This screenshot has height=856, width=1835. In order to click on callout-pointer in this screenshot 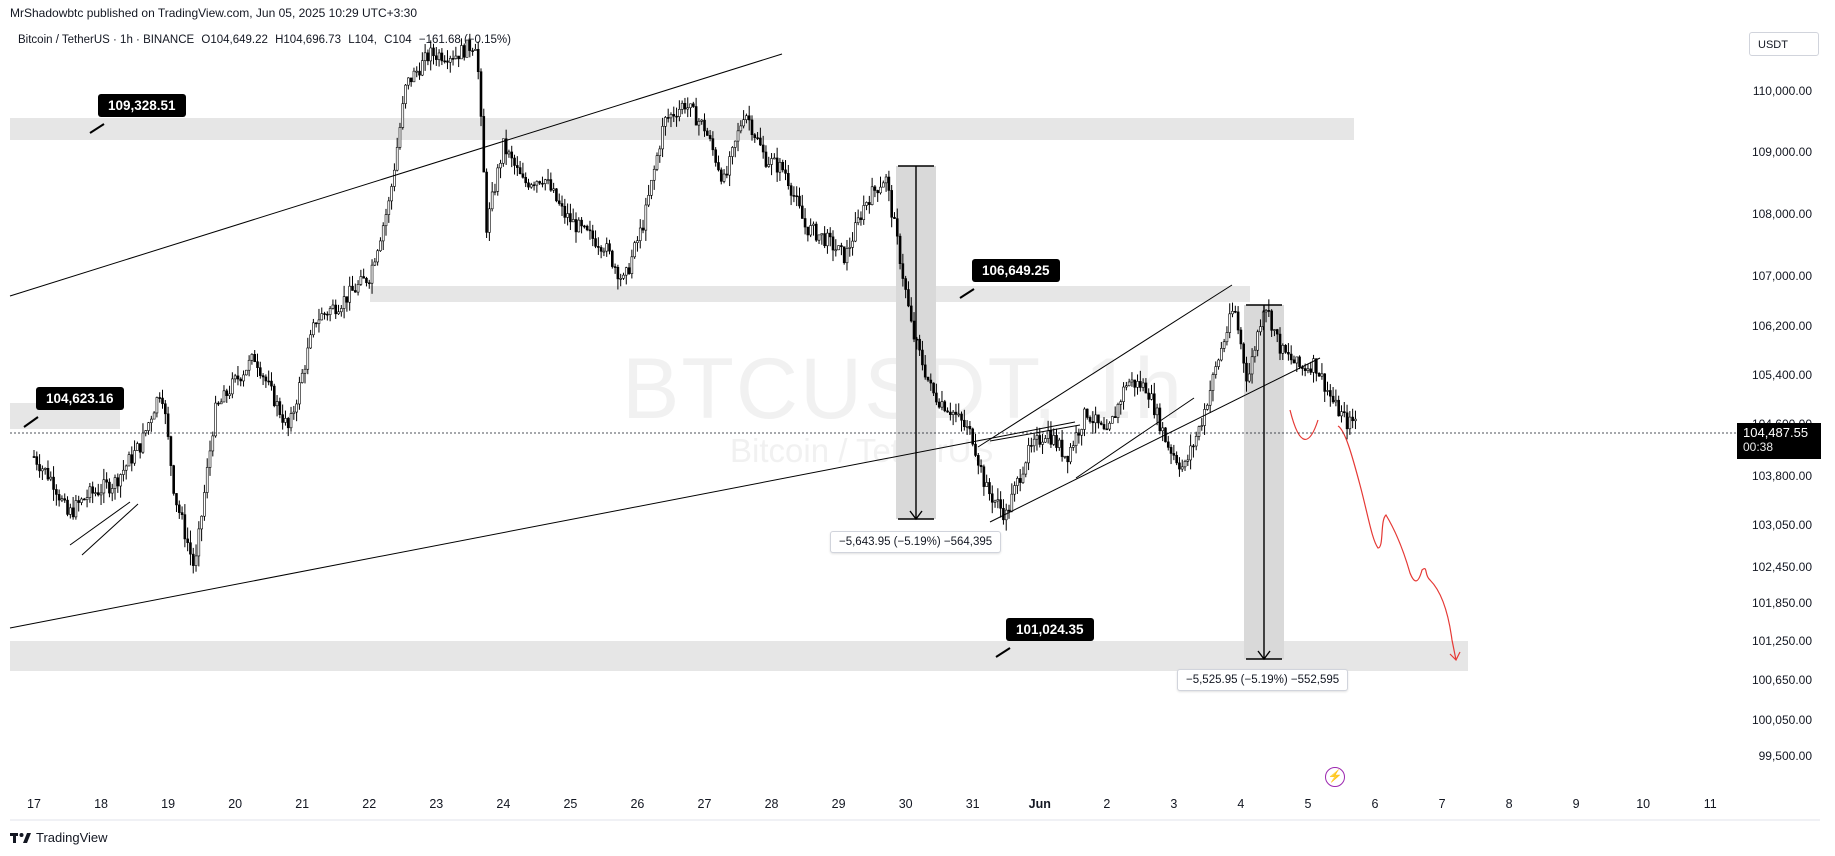, I will do `click(967, 293)`.